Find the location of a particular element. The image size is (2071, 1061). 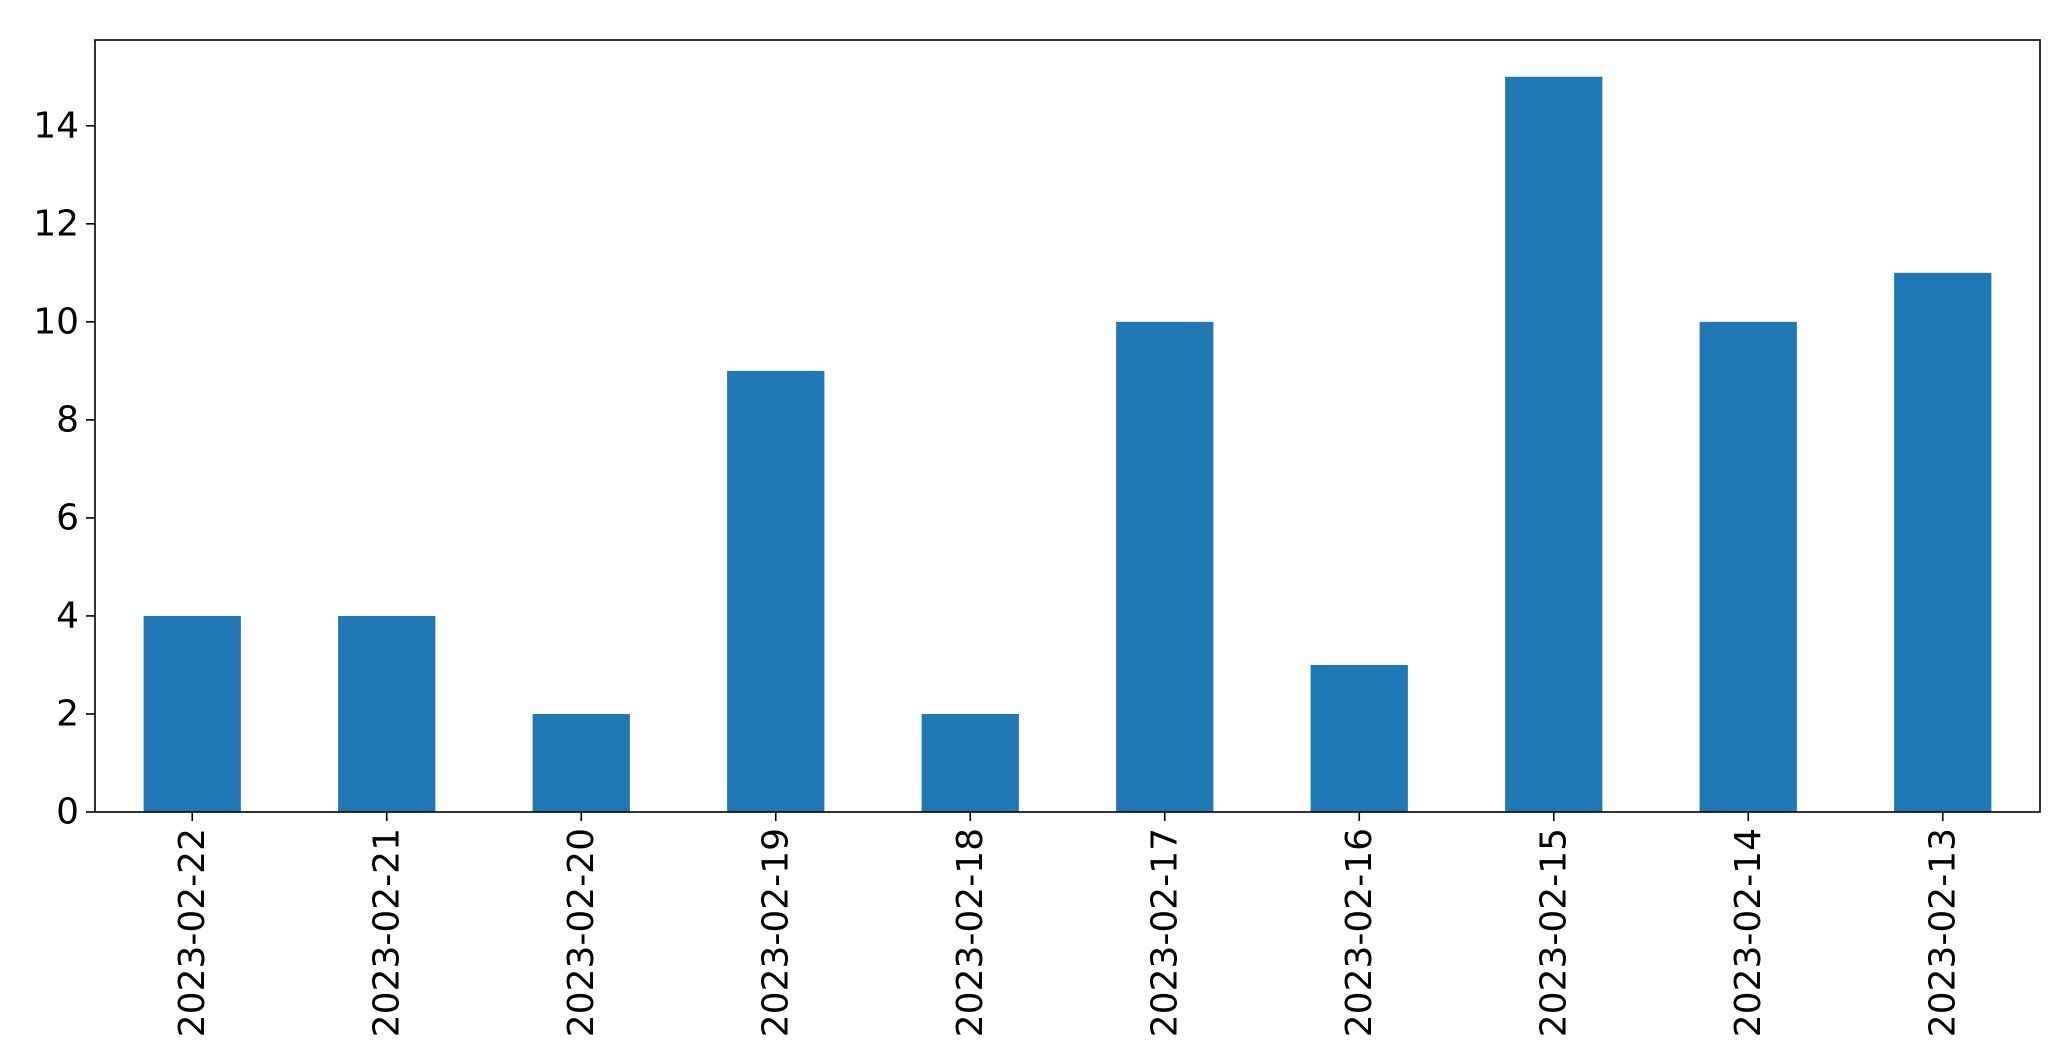

x-tick-label: 2023-02-18 is located at coordinates (970, 932).